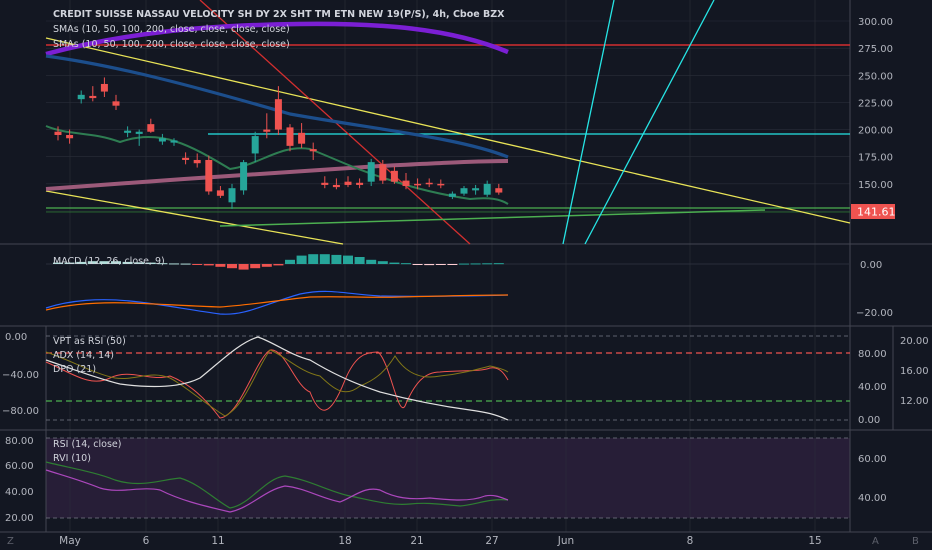  I want to click on price-tick-label: 250.00, so click(875, 76).